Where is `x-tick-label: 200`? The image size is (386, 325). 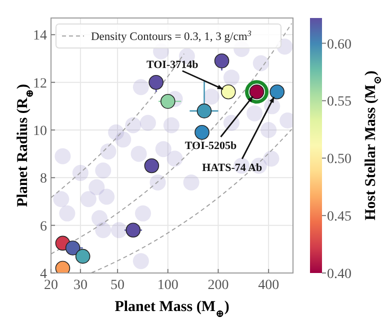 x-tick-label: 200 is located at coordinates (218, 285).